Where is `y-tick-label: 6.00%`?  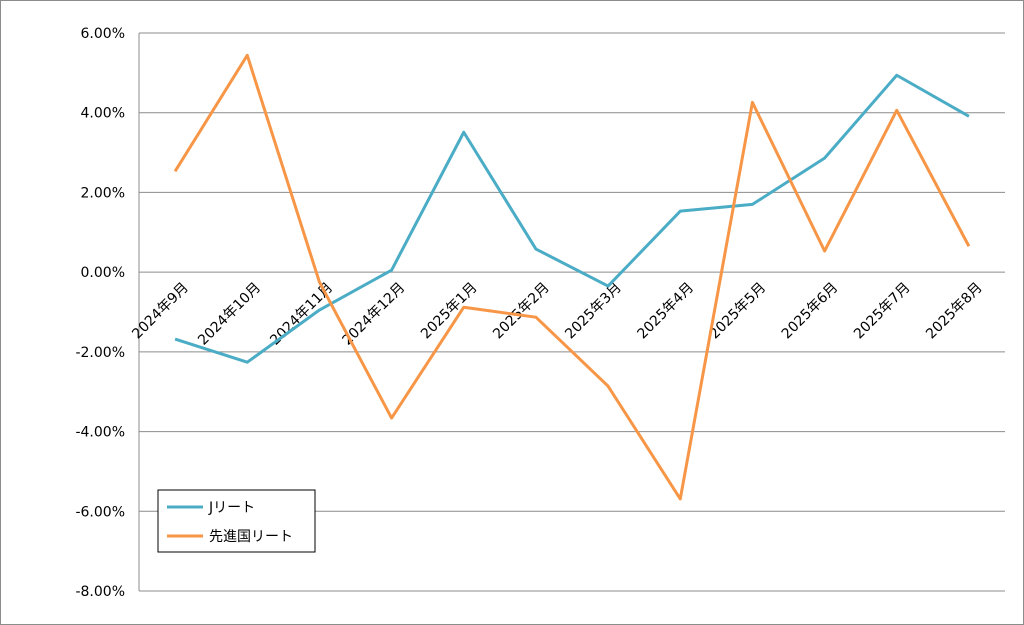 y-tick-label: 6.00% is located at coordinates (103, 34).